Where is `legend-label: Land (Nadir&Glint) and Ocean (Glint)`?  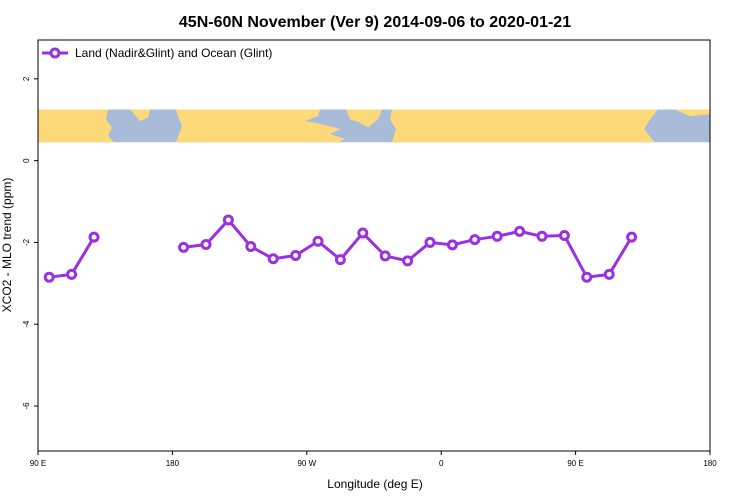
legend-label: Land (Nadir&Glint) and Ocean (Glint) is located at coordinates (173, 53).